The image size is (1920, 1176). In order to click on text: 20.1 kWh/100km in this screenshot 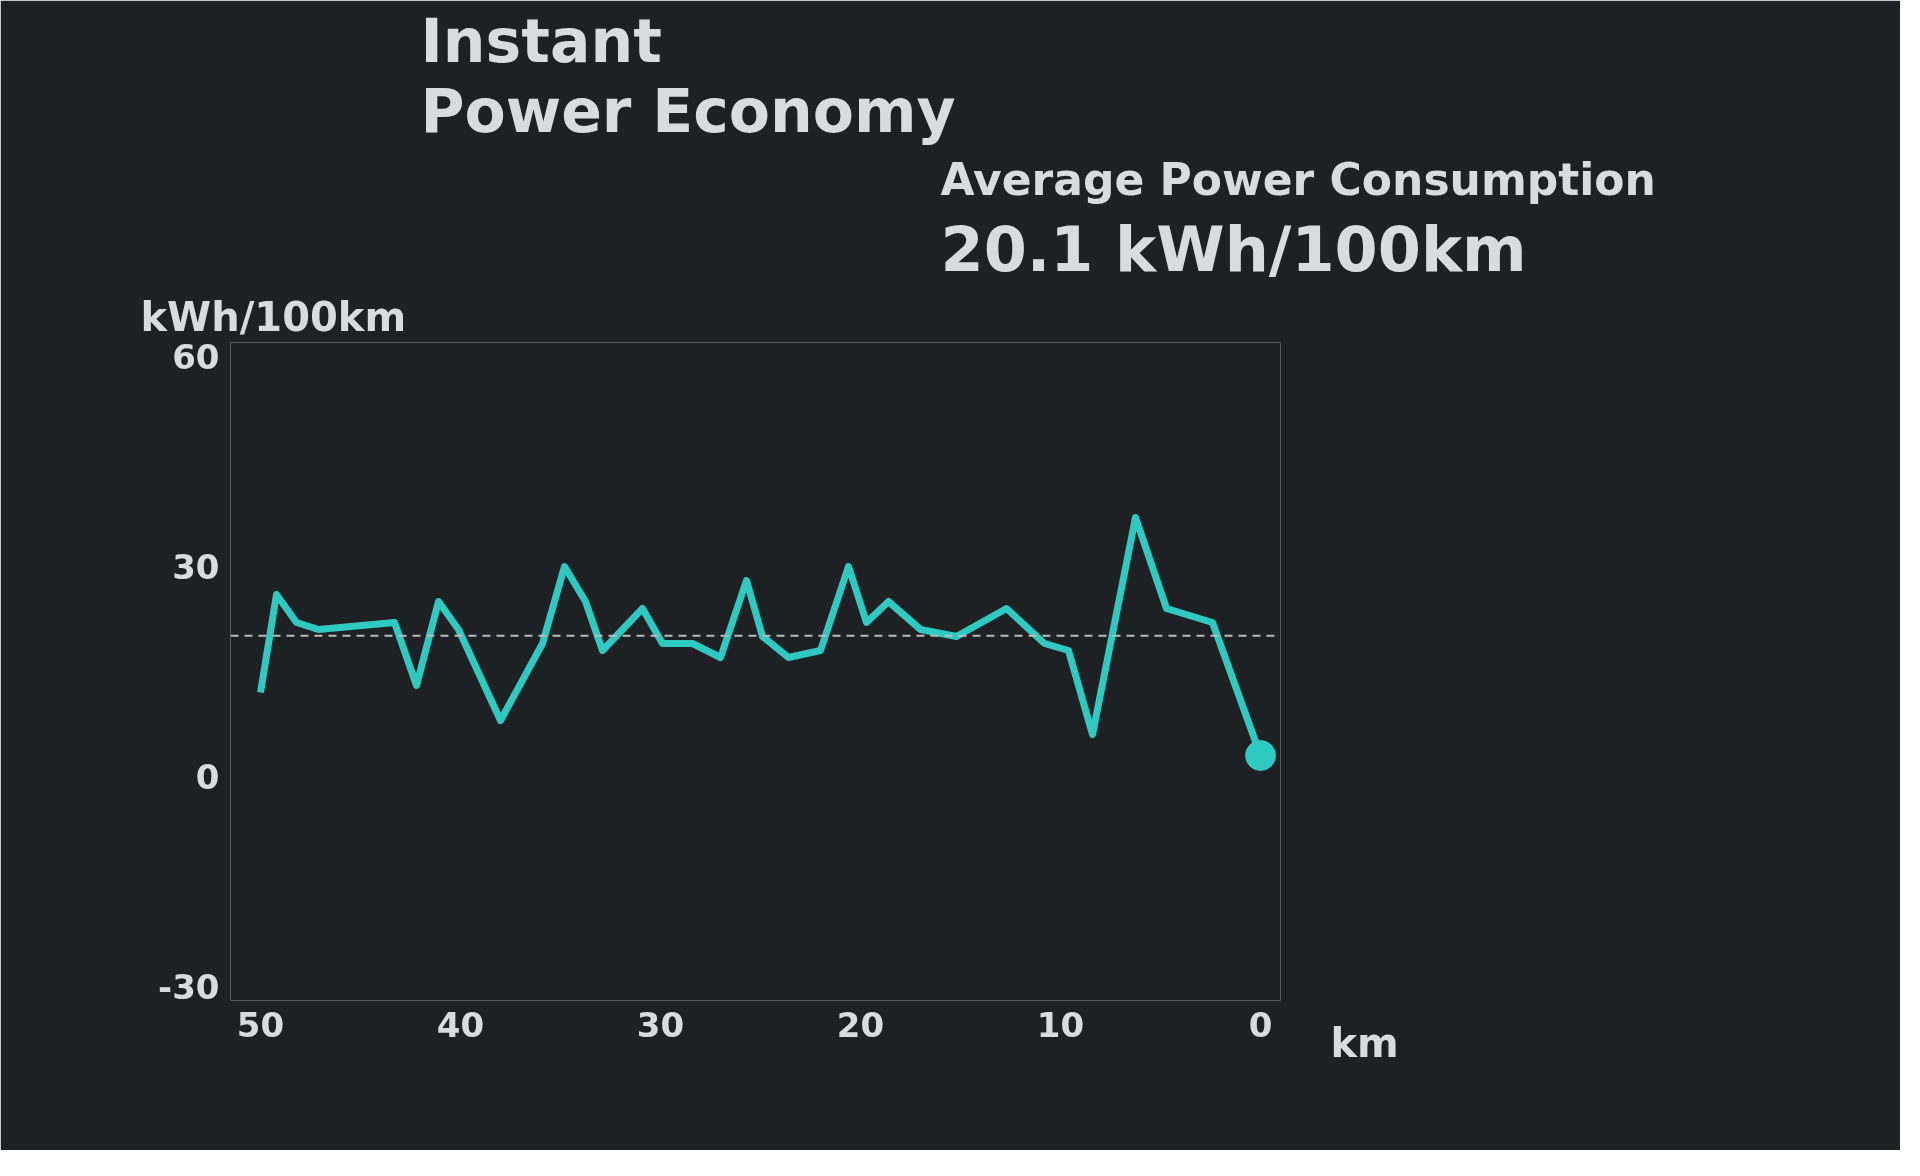, I will do `click(1233, 249)`.